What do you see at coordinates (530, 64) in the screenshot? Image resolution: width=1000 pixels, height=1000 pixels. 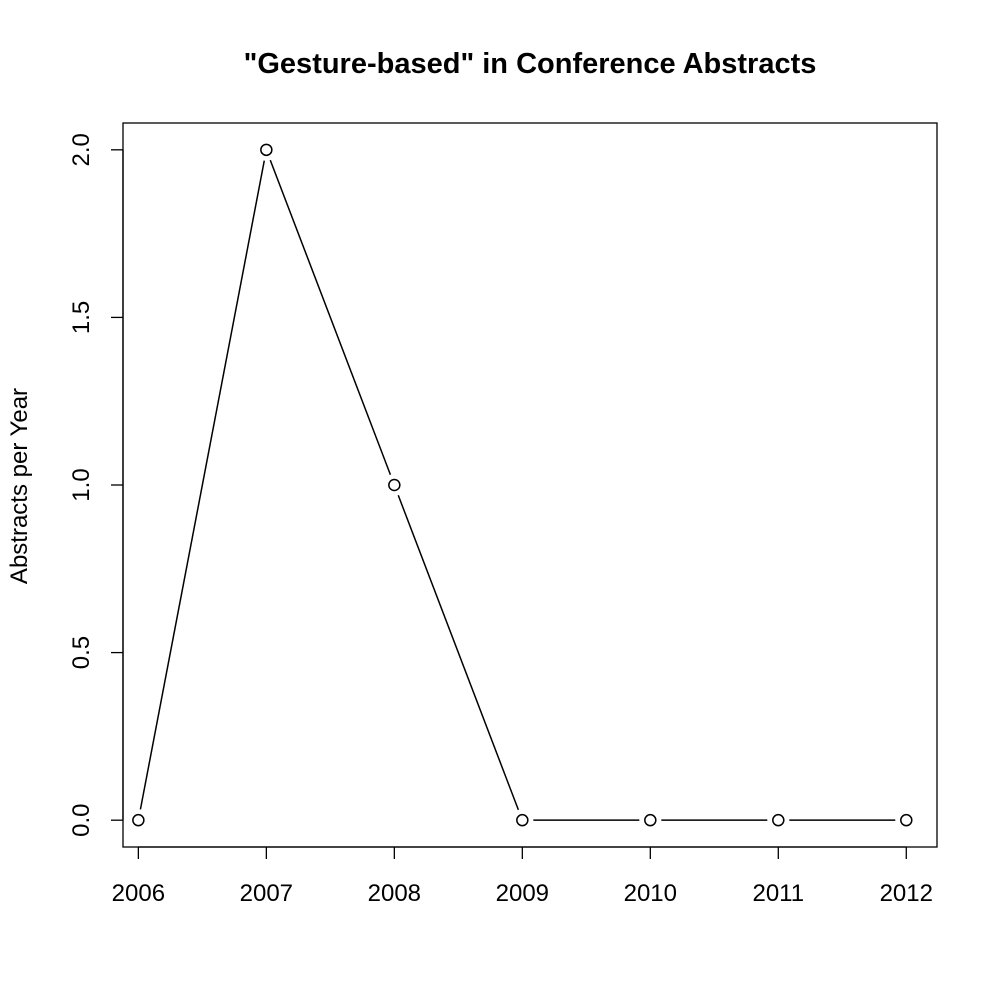 I see `chart-title: "Gesture-based" in Conference Abstracts` at bounding box center [530, 64].